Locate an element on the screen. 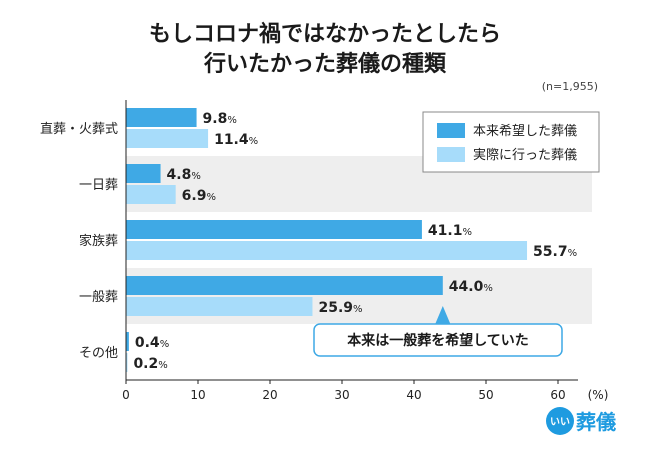 The width and height of the screenshot is (650, 459). value-number: 44.0 is located at coordinates (466, 287).